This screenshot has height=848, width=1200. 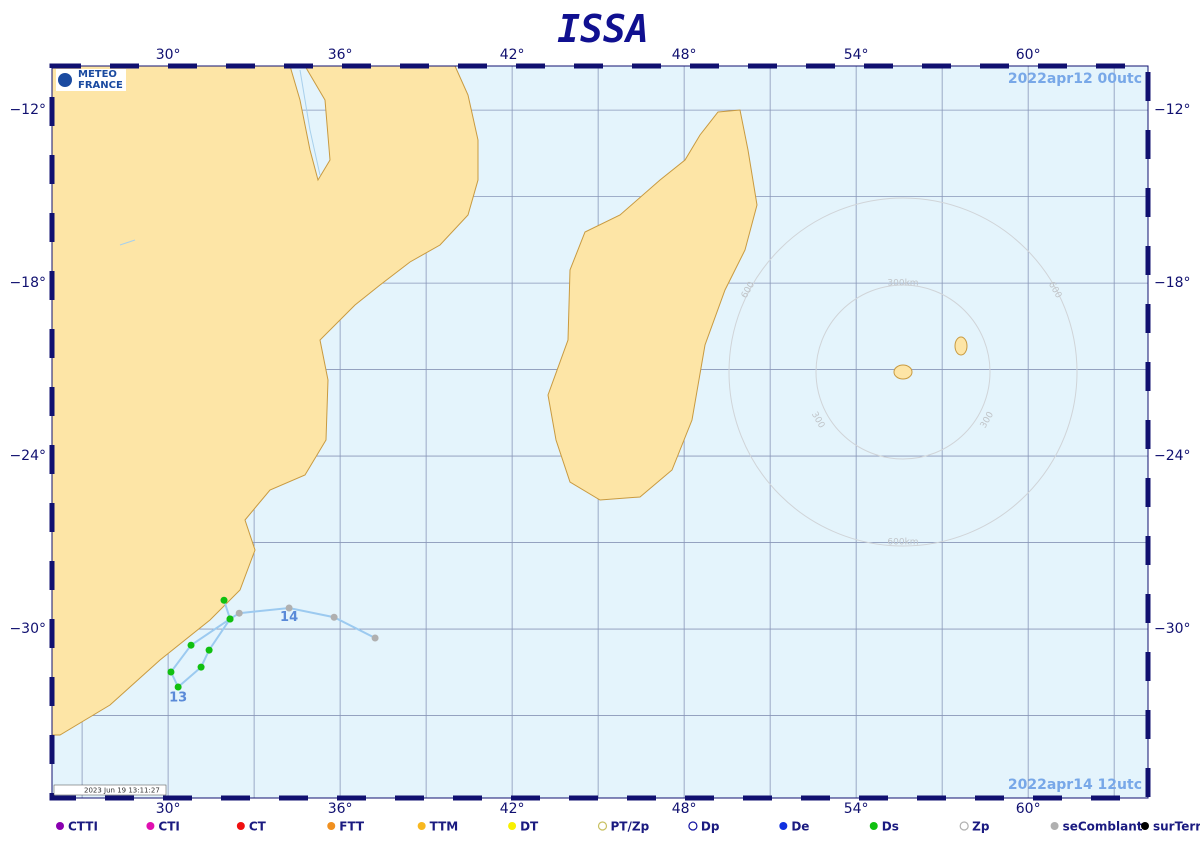 What do you see at coordinates (97, 74) in the screenshot?
I see `logo-text: METEO` at bounding box center [97, 74].